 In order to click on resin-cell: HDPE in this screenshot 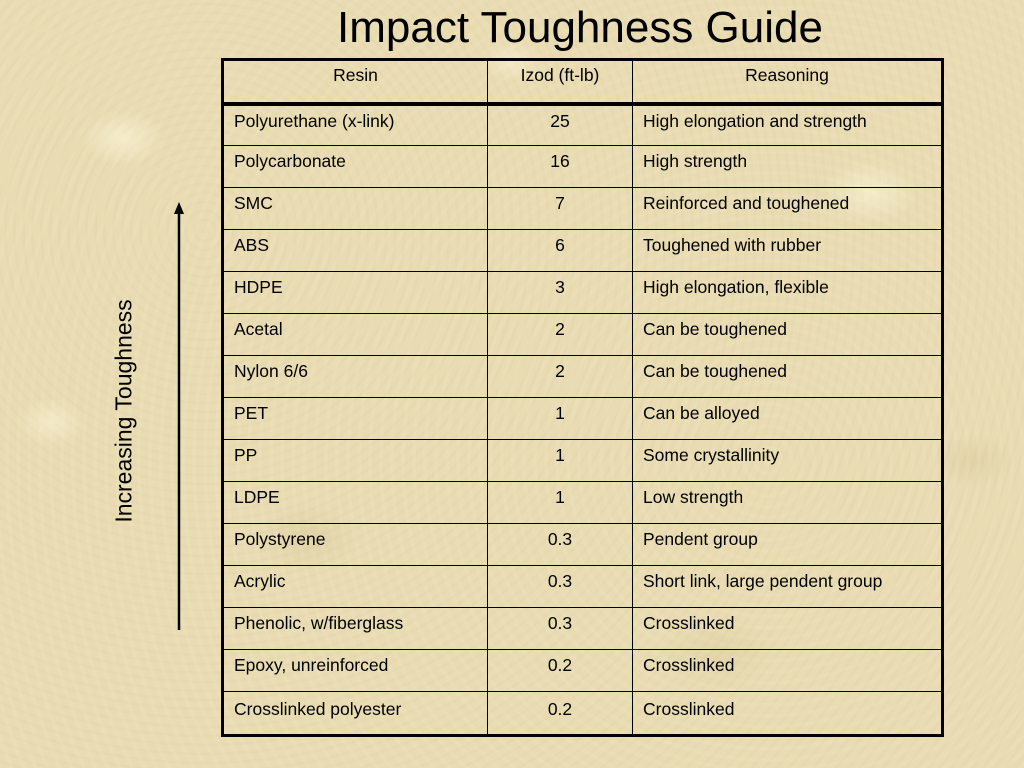, I will do `click(355, 292)`.